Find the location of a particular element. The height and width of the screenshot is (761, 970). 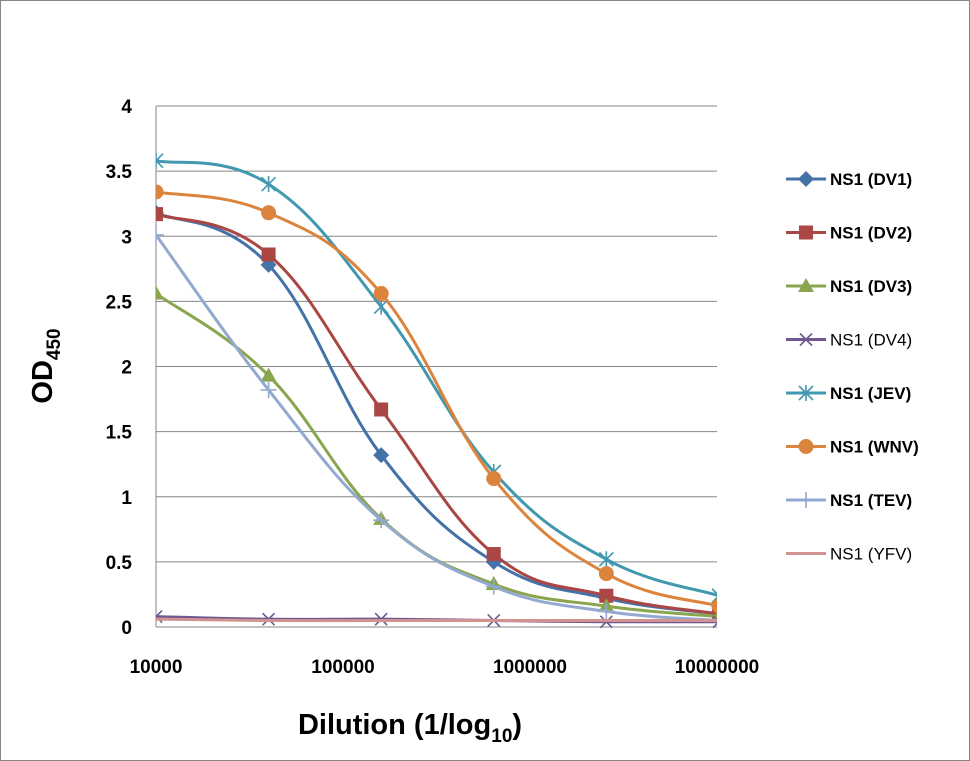

legend-label: NS1 (DV1) is located at coordinates (871, 179).